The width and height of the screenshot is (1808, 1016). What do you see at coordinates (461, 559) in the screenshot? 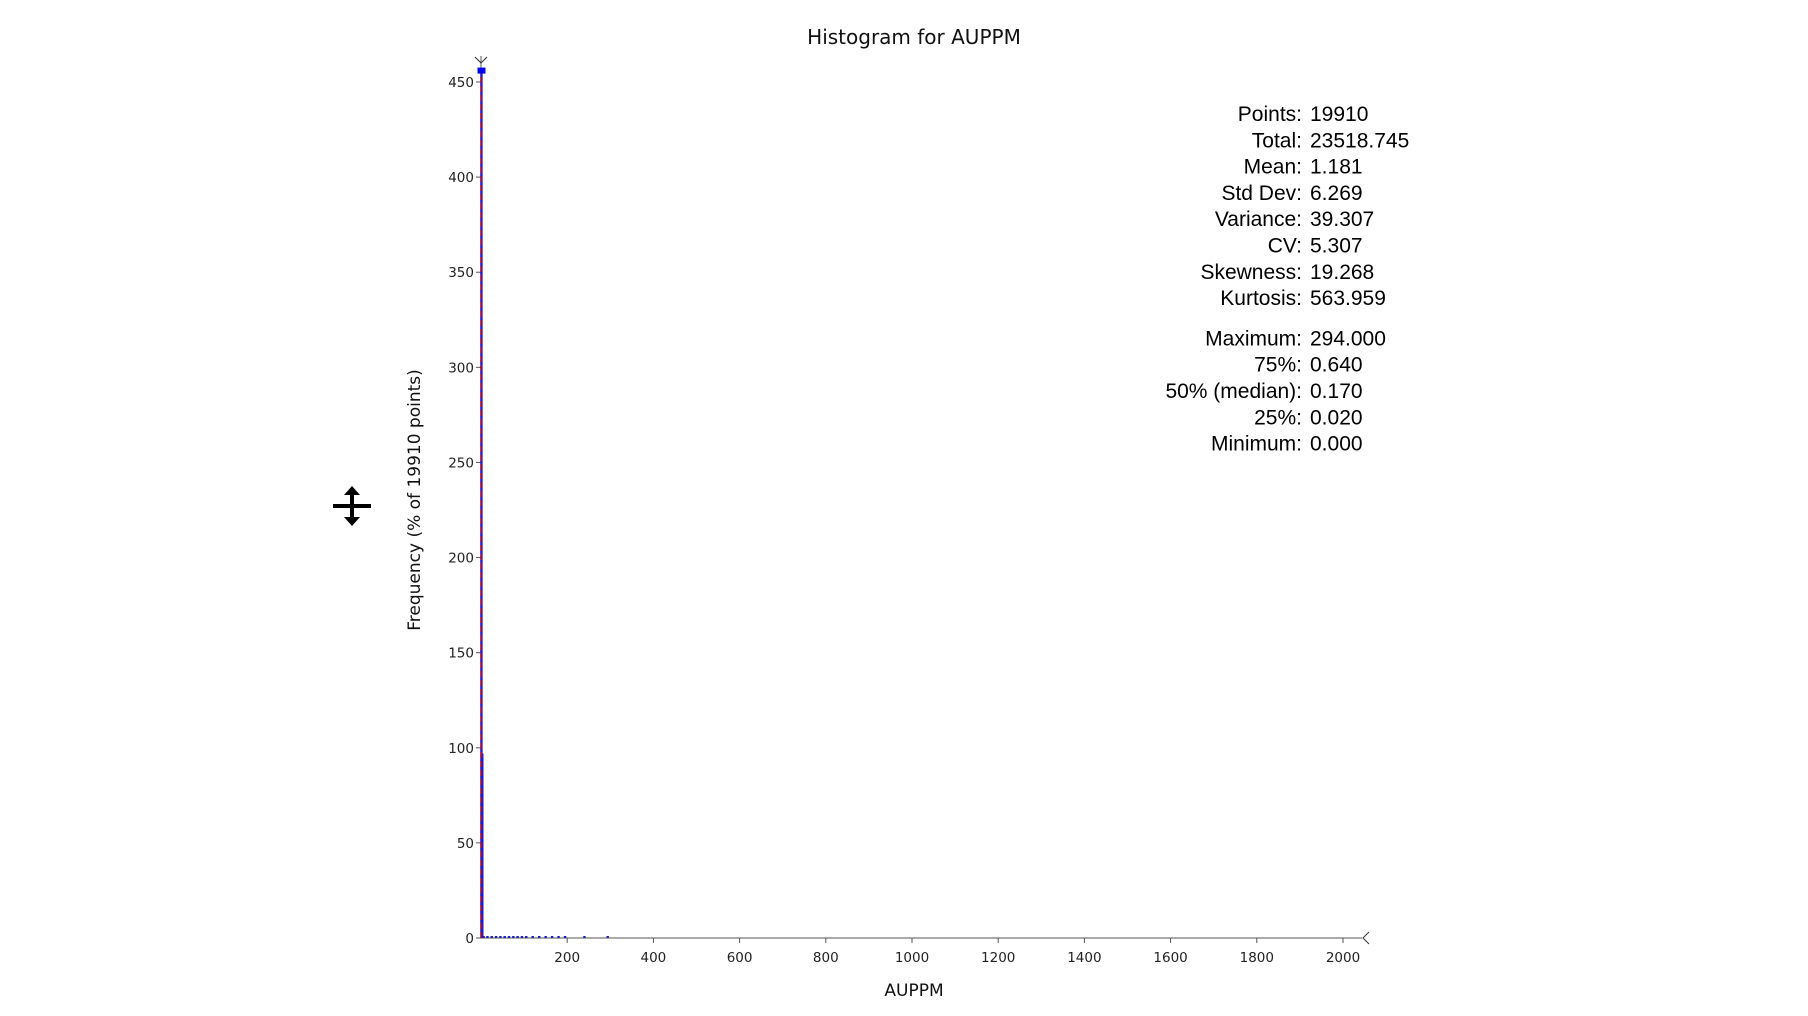
I see `y-tick-label: 200` at bounding box center [461, 559].